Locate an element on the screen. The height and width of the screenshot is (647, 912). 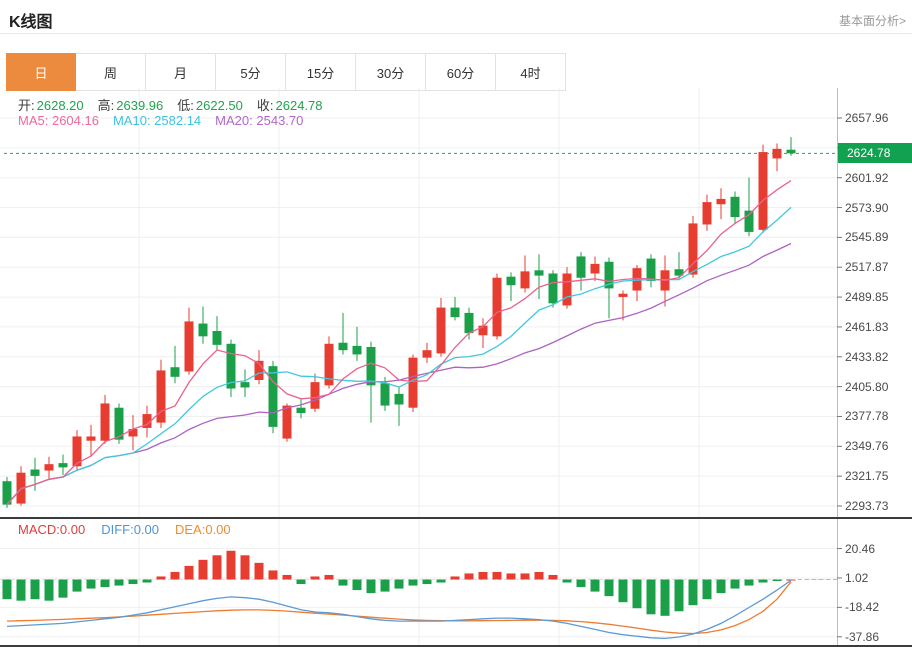
price-axis-tick: 2517.87 is located at coordinates (867, 267).